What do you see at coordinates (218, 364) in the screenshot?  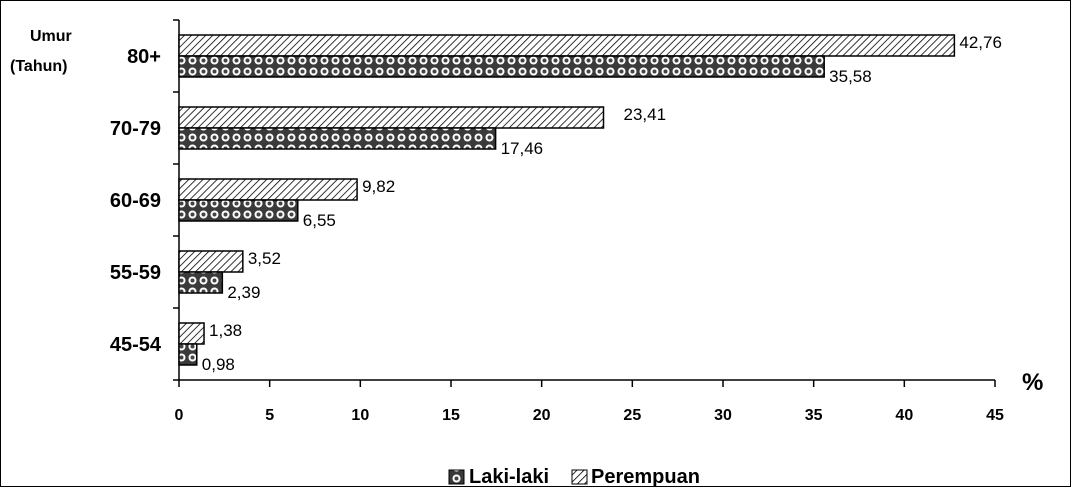 I see `data-label-laki-laki: 0,98` at bounding box center [218, 364].